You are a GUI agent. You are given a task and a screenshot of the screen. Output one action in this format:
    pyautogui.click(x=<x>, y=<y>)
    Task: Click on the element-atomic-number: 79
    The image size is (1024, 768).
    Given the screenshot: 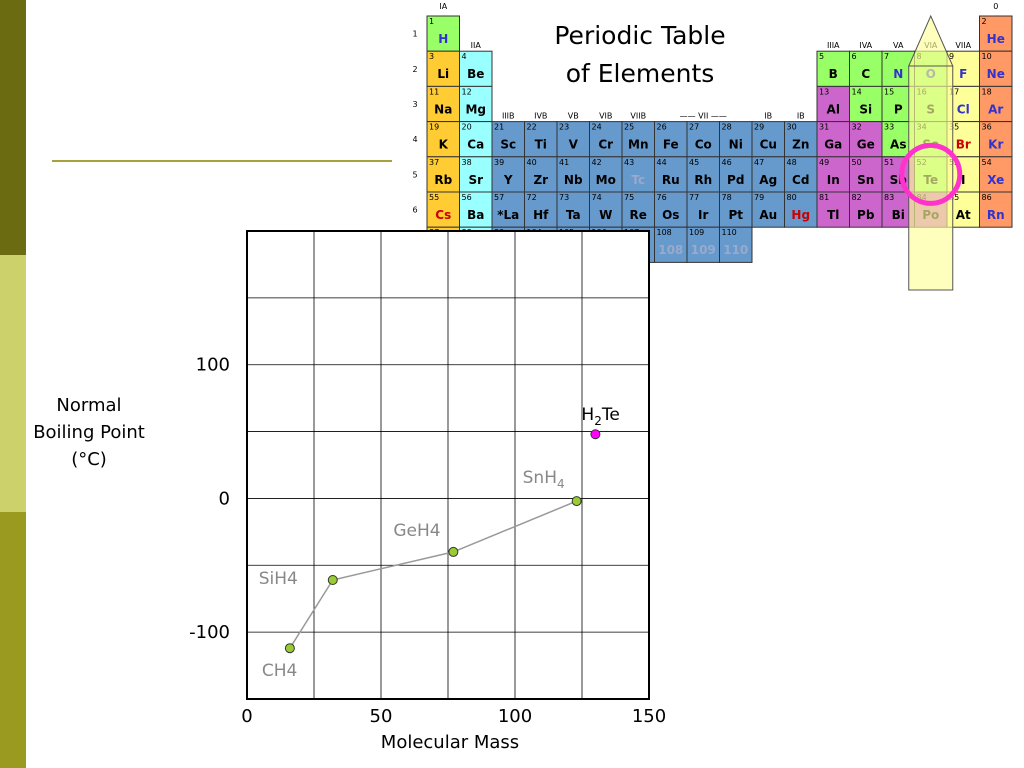 What is the action you would take?
    pyautogui.click(x=759, y=197)
    